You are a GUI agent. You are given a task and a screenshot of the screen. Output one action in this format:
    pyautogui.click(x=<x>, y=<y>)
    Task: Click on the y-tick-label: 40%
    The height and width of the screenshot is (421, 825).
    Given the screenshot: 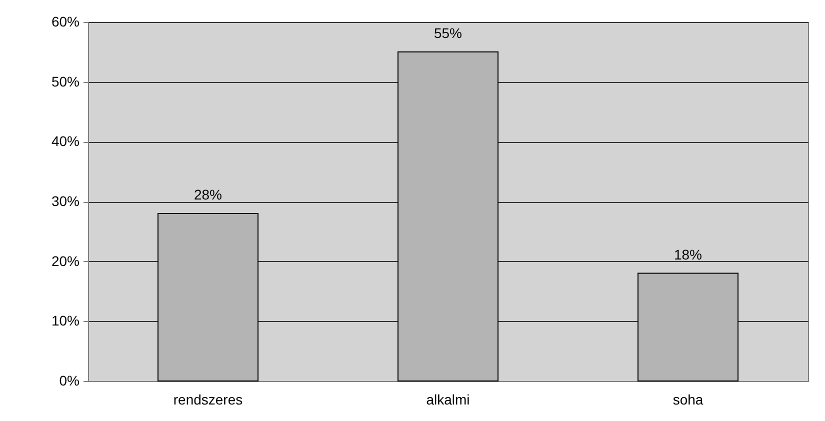 What is the action you would take?
    pyautogui.click(x=65, y=141)
    